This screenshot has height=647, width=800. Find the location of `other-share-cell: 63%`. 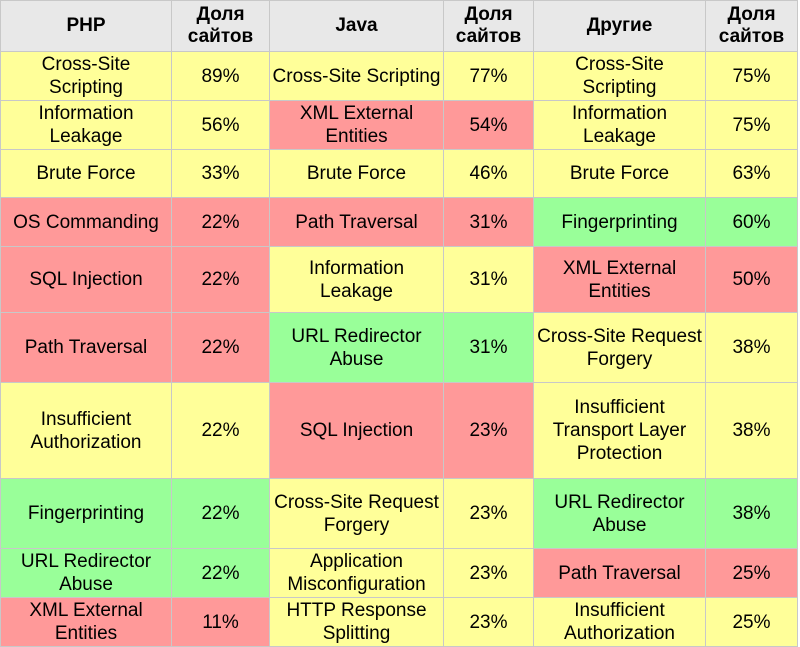

other-share-cell: 63% is located at coordinates (751, 173).